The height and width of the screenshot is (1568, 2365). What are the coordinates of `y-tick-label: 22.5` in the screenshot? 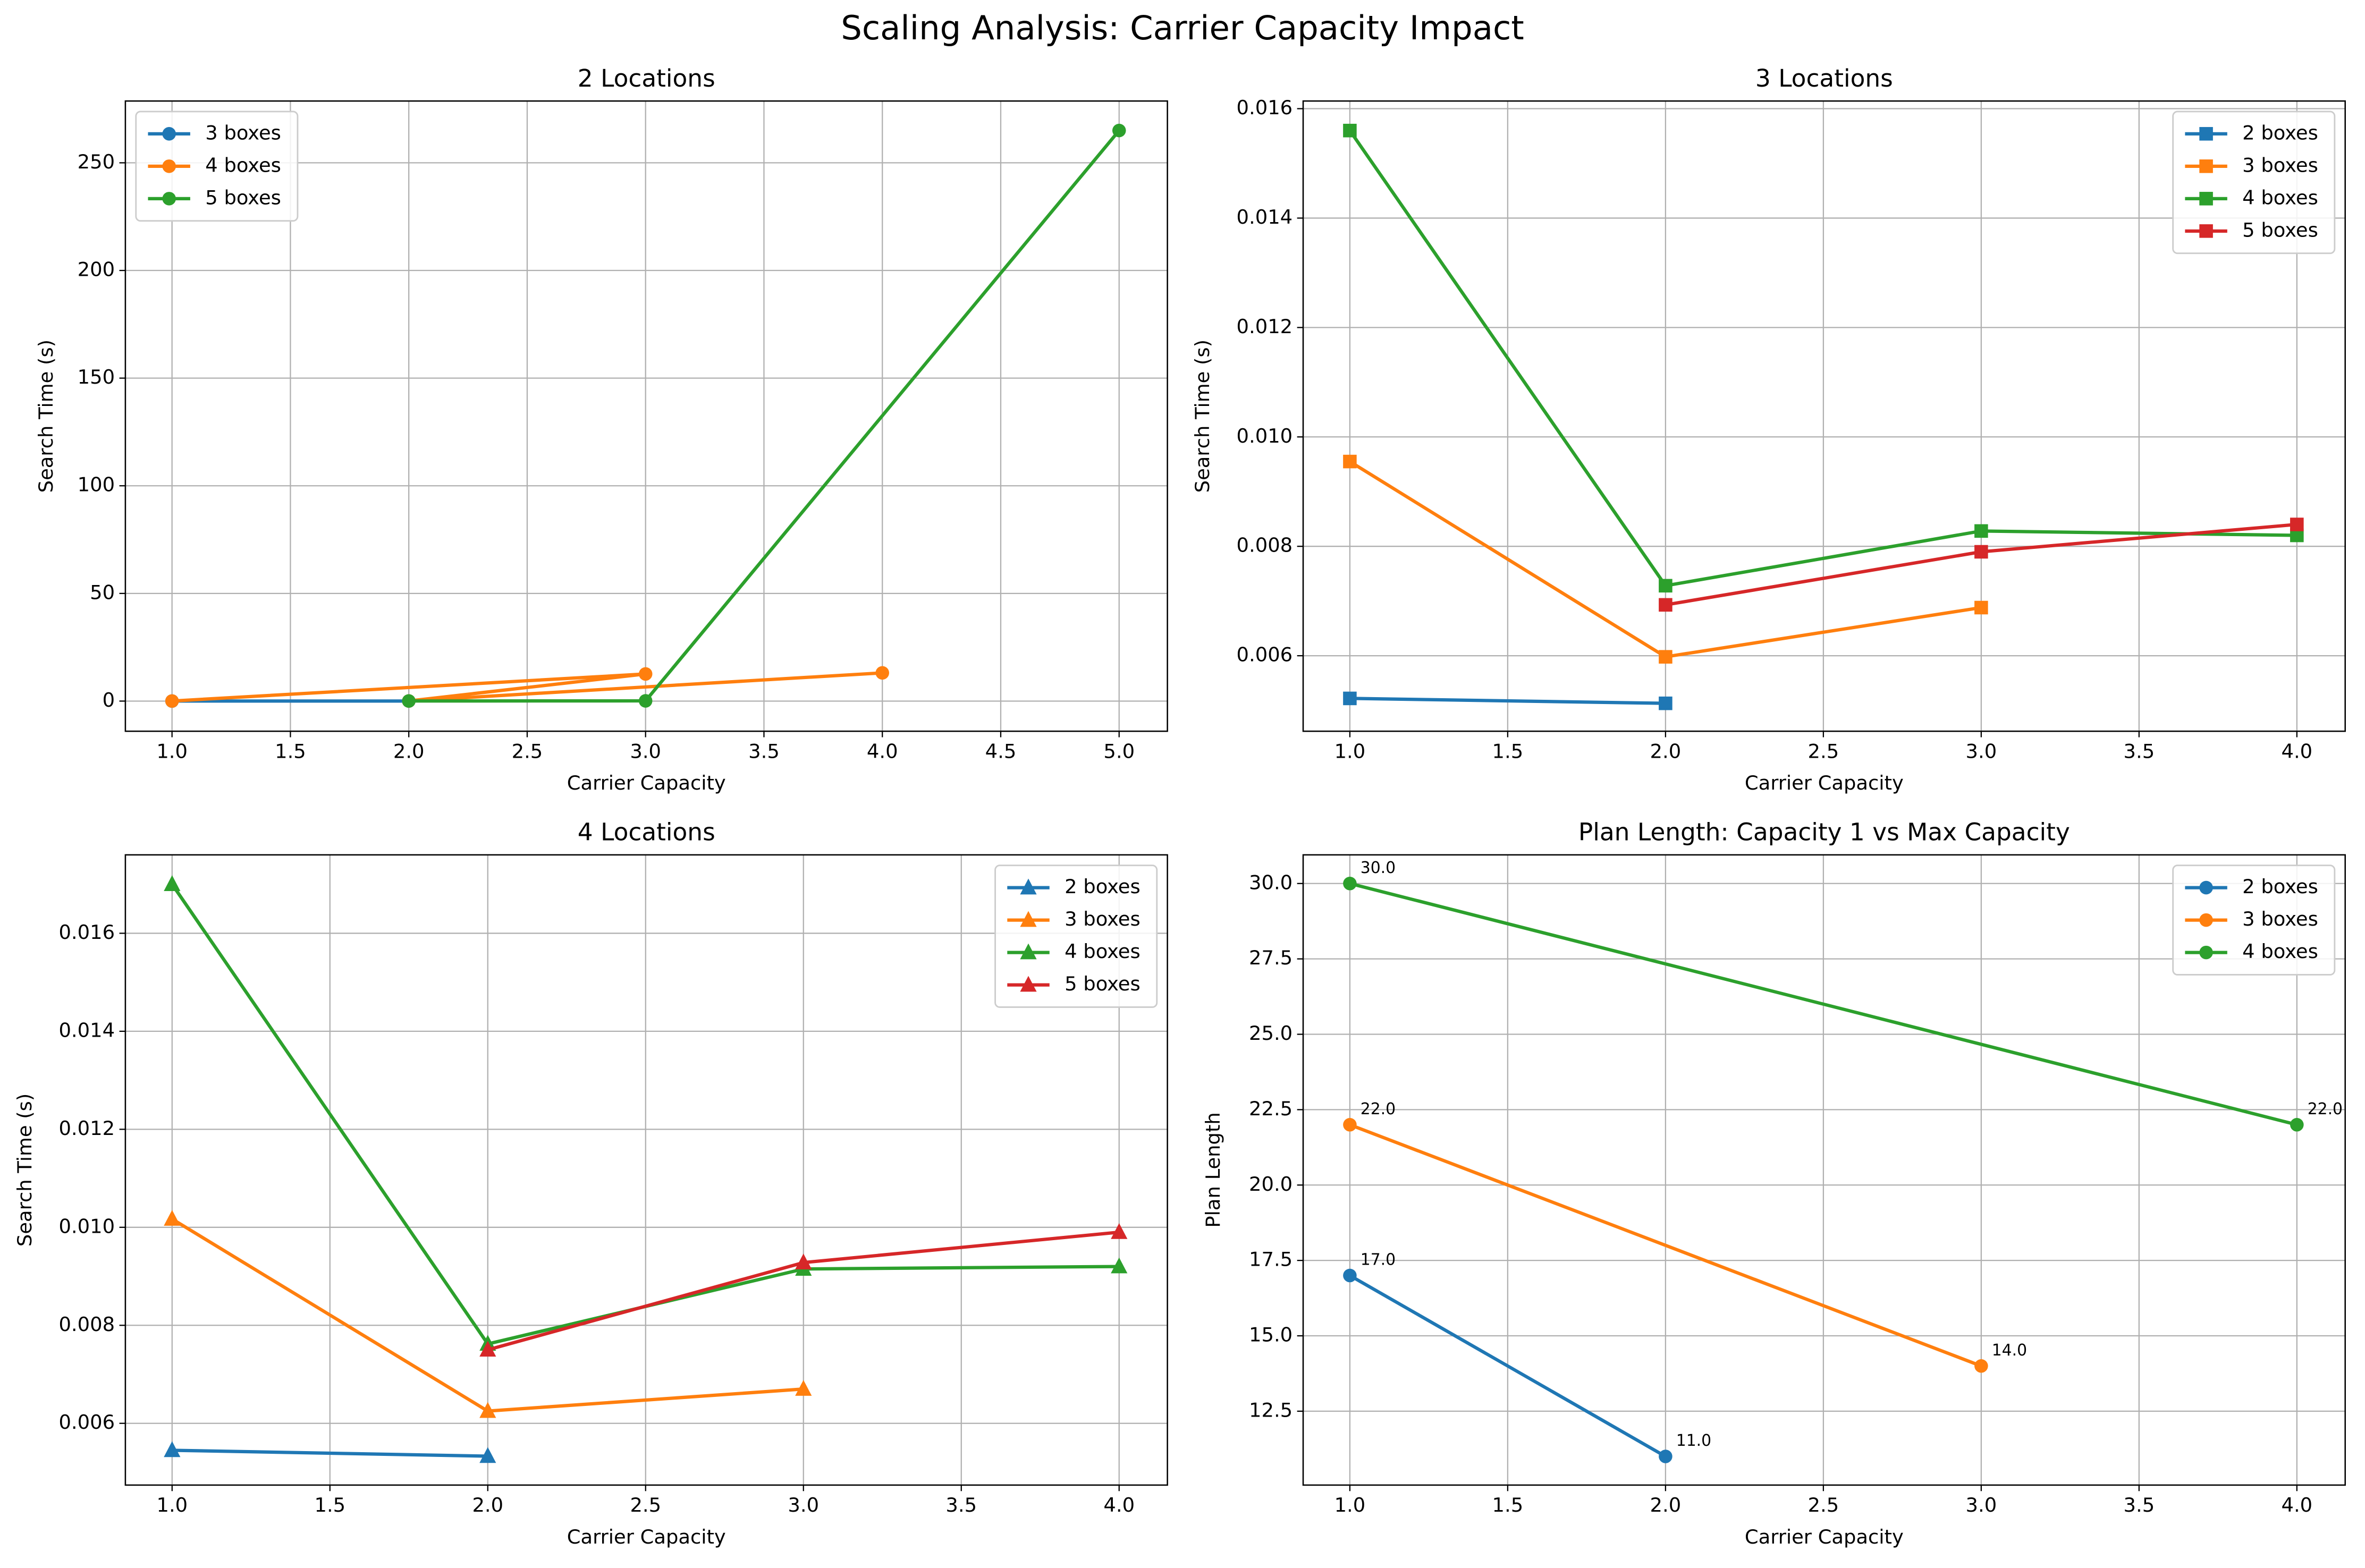 It's located at (1271, 1108).